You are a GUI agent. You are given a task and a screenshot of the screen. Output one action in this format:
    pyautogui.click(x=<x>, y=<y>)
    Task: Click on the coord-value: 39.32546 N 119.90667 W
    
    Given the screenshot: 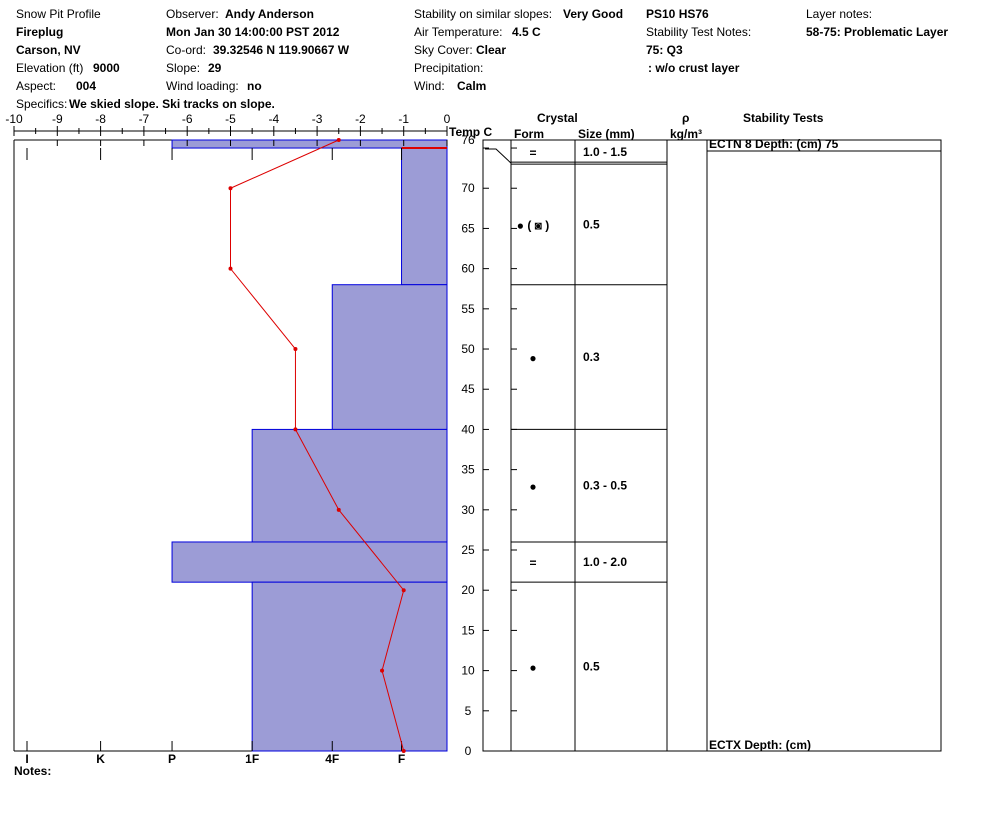 What is the action you would take?
    pyautogui.click(x=281, y=50)
    